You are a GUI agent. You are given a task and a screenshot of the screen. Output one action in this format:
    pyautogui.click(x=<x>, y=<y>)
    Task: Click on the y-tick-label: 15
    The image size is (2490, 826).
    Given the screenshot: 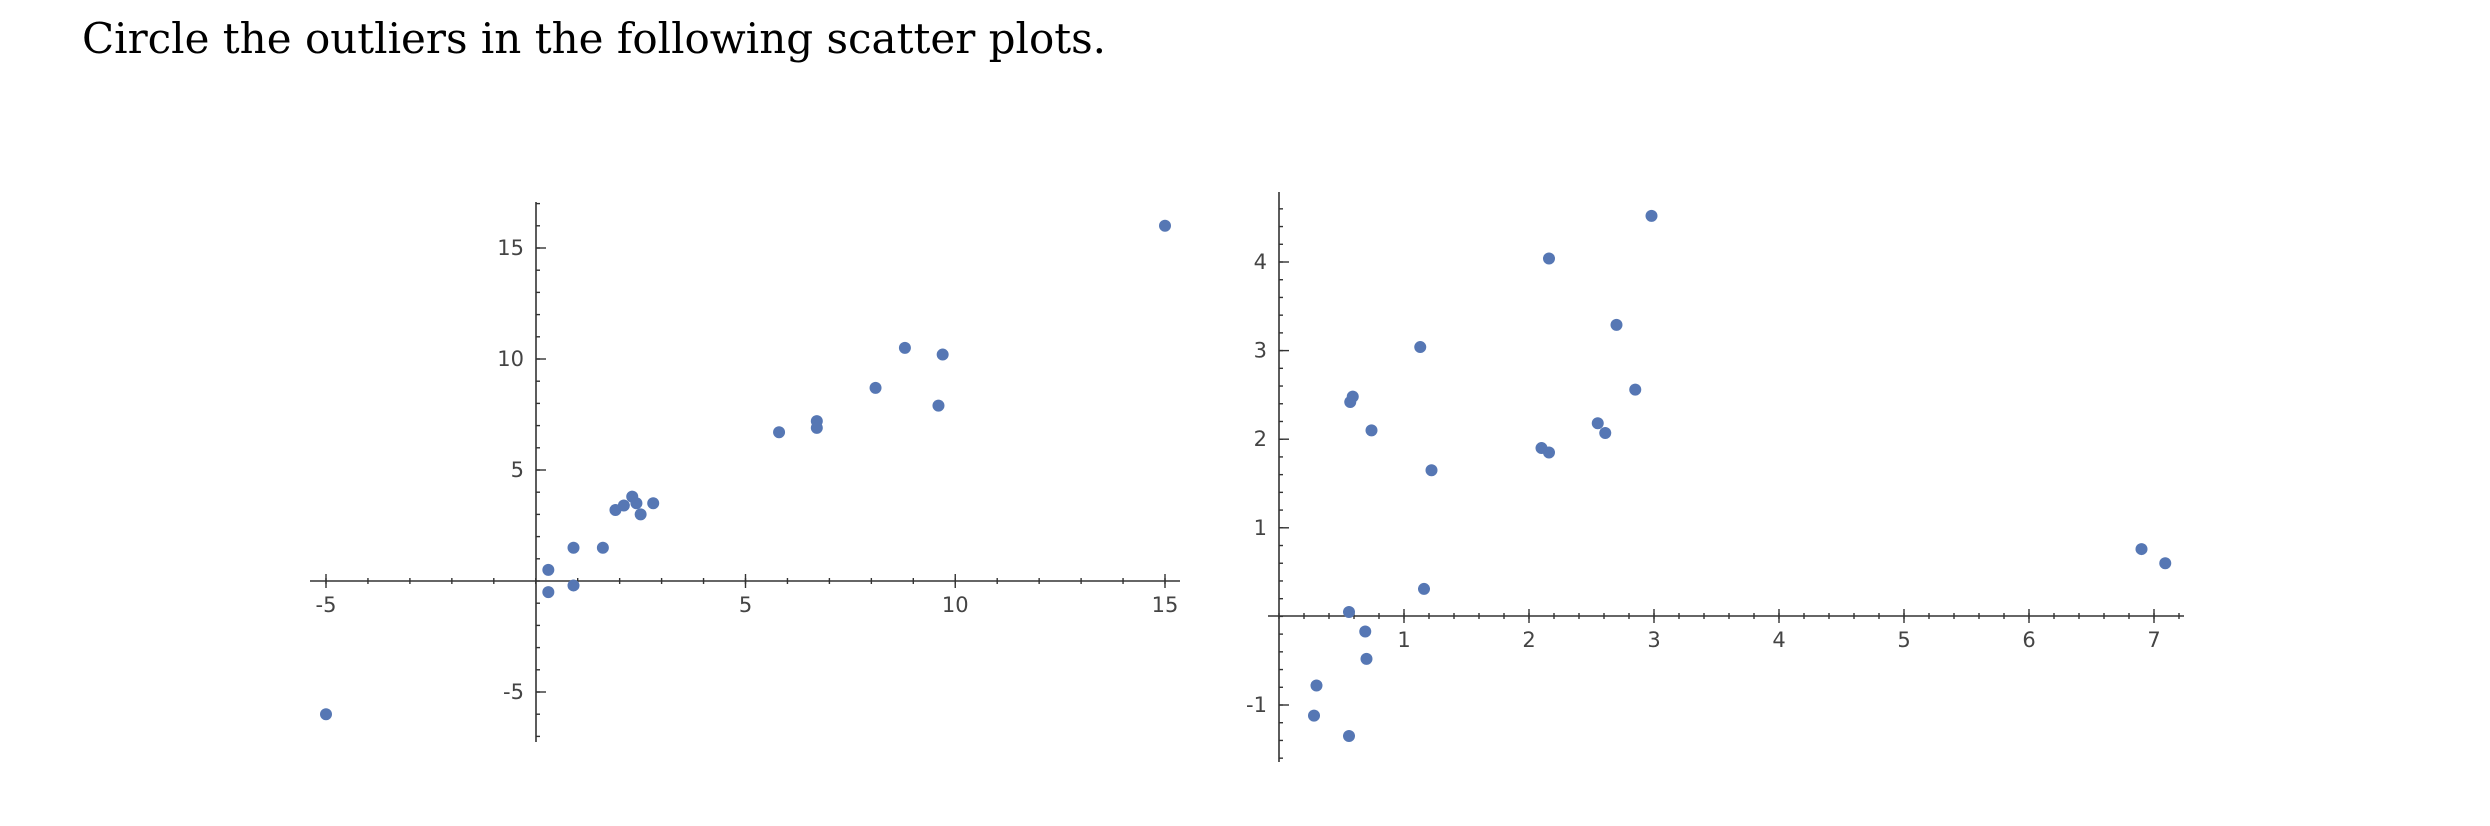 What is the action you would take?
    pyautogui.click(x=510, y=248)
    